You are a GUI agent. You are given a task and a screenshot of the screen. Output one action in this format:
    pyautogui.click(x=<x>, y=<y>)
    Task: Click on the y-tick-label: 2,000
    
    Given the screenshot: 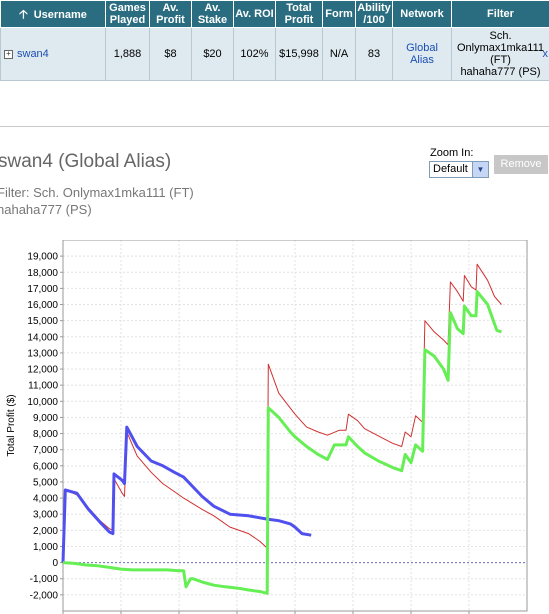 What is the action you would take?
    pyautogui.click(x=45, y=531)
    